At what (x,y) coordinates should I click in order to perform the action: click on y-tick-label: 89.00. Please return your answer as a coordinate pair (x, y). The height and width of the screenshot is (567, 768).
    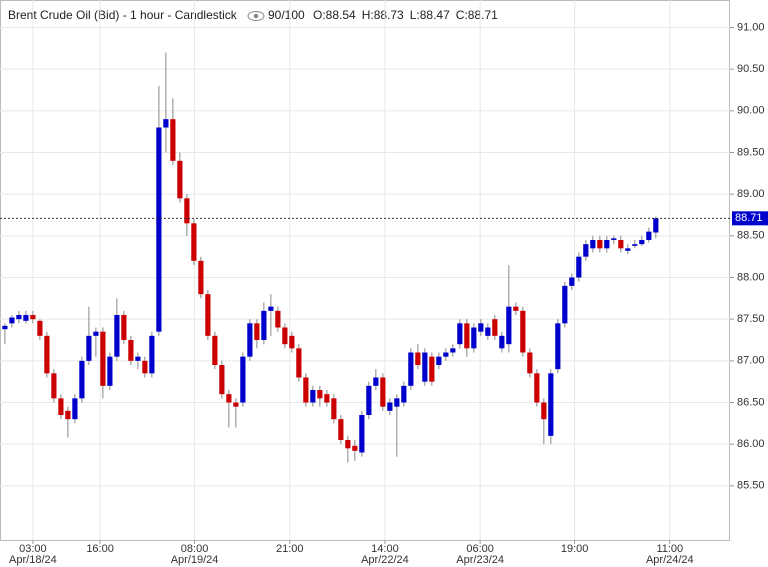
    Looking at the image, I should click on (751, 194).